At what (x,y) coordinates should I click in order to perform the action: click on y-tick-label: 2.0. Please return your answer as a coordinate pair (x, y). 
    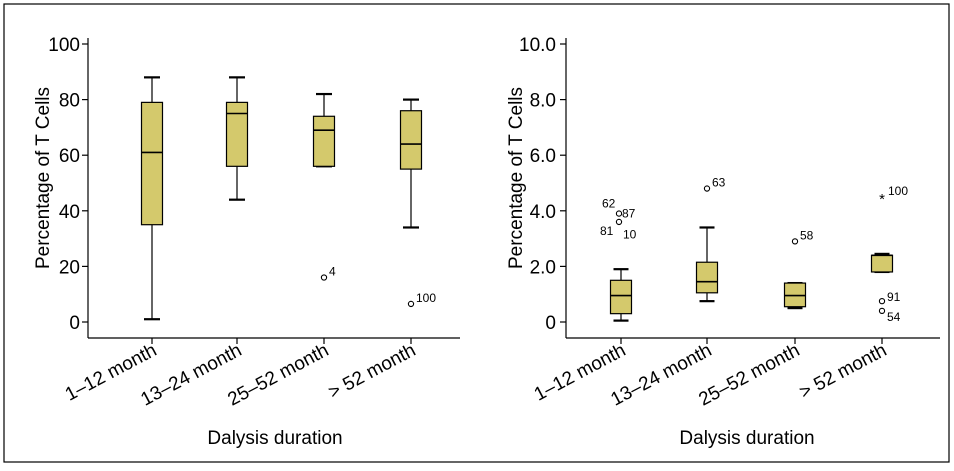
    Looking at the image, I should click on (543, 267).